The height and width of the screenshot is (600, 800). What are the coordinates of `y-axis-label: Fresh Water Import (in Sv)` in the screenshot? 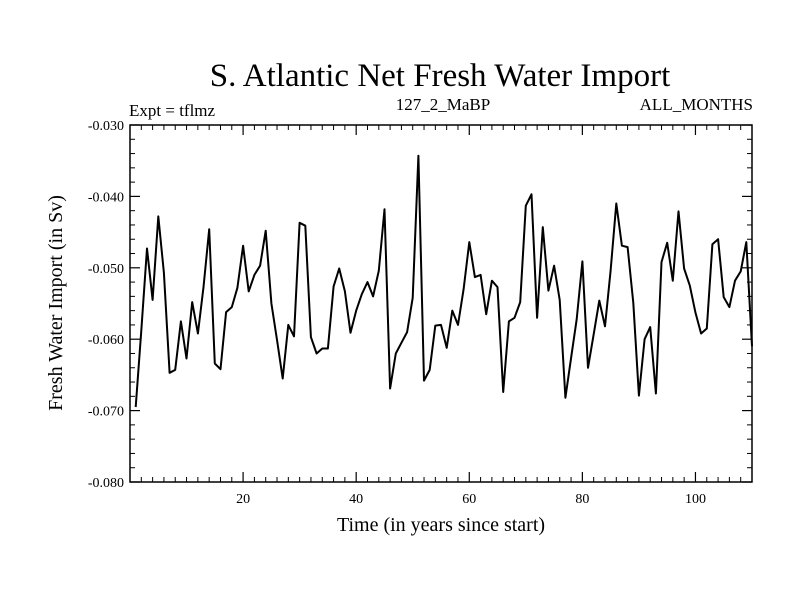 It's located at (56, 303).